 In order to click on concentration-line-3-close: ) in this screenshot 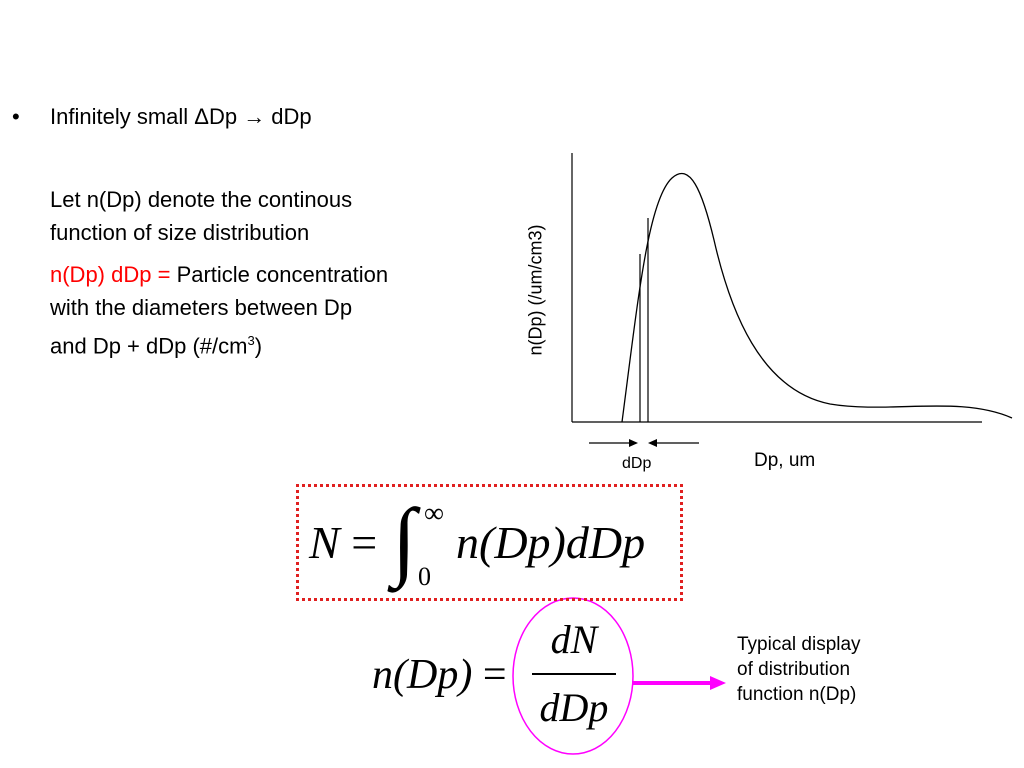, I will do `click(258, 346)`.